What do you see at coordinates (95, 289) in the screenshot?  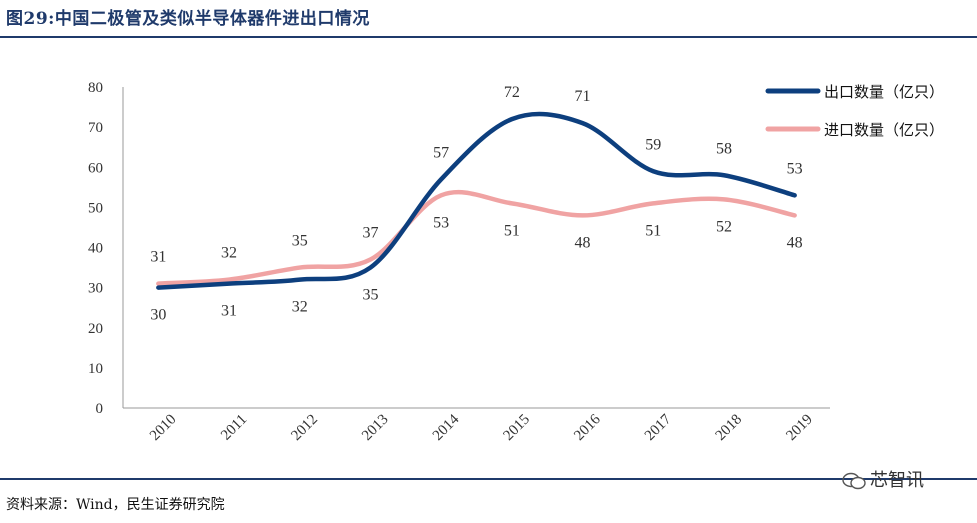 I see `y-tick-label: 30` at bounding box center [95, 289].